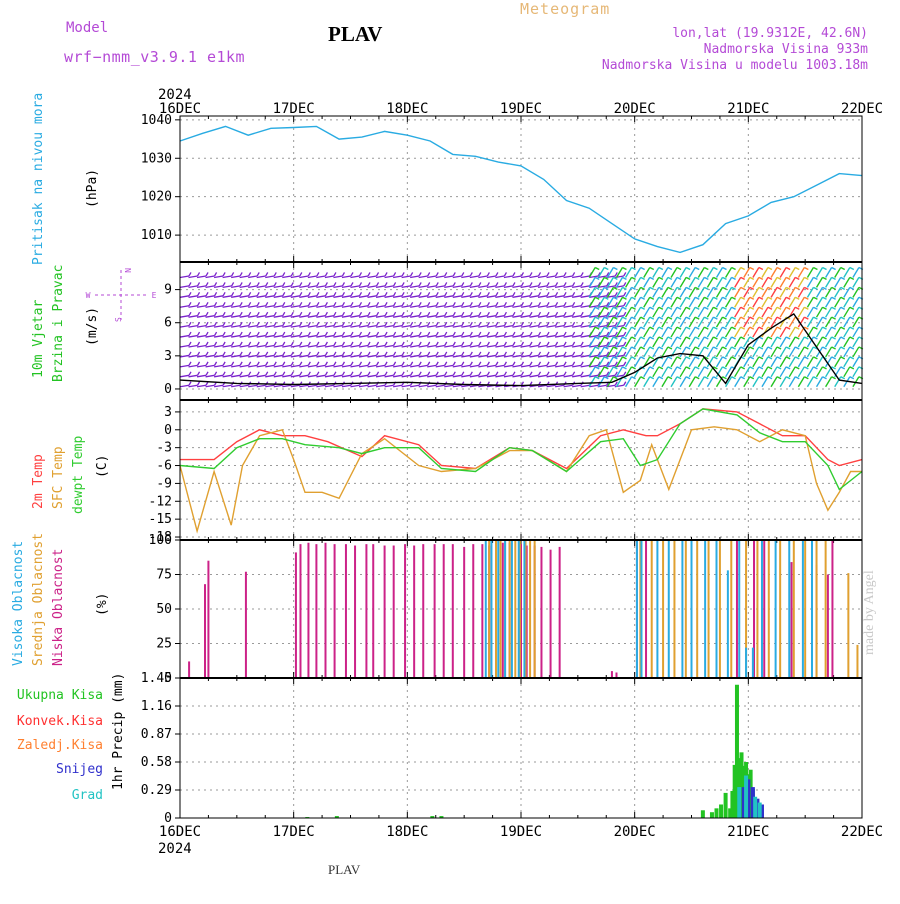 The width and height of the screenshot is (900, 904). Describe the element at coordinates (521, 331) in the screenshot. I see `panel-frame` at that location.